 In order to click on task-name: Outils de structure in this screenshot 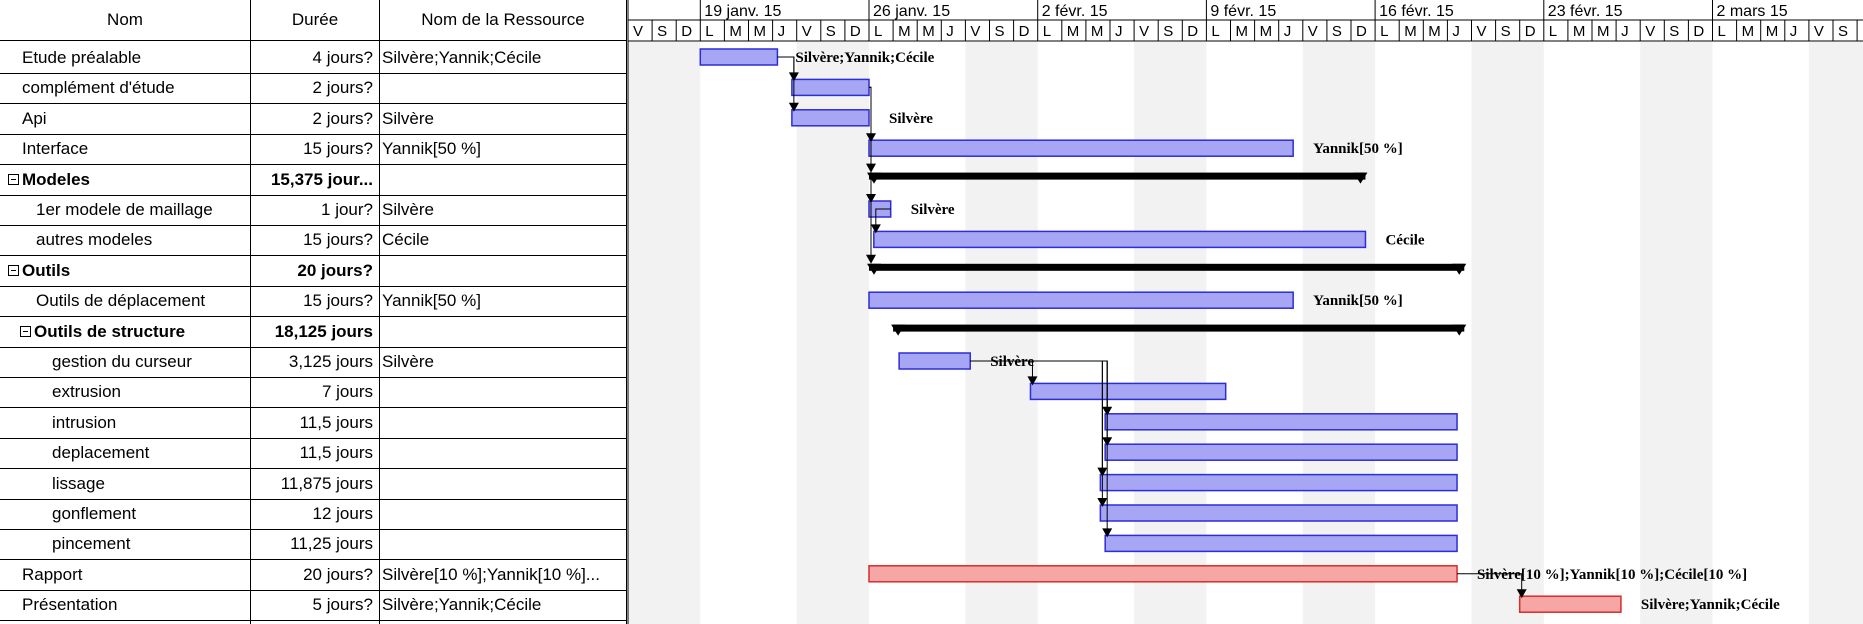, I will do `click(110, 331)`.